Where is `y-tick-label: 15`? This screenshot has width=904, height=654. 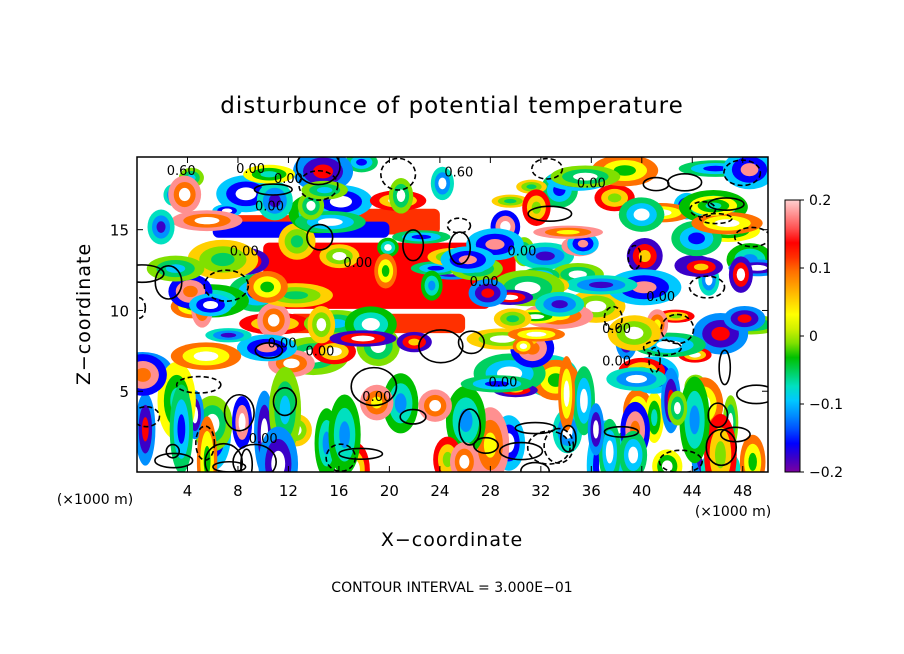
y-tick-label: 15 is located at coordinates (119, 231).